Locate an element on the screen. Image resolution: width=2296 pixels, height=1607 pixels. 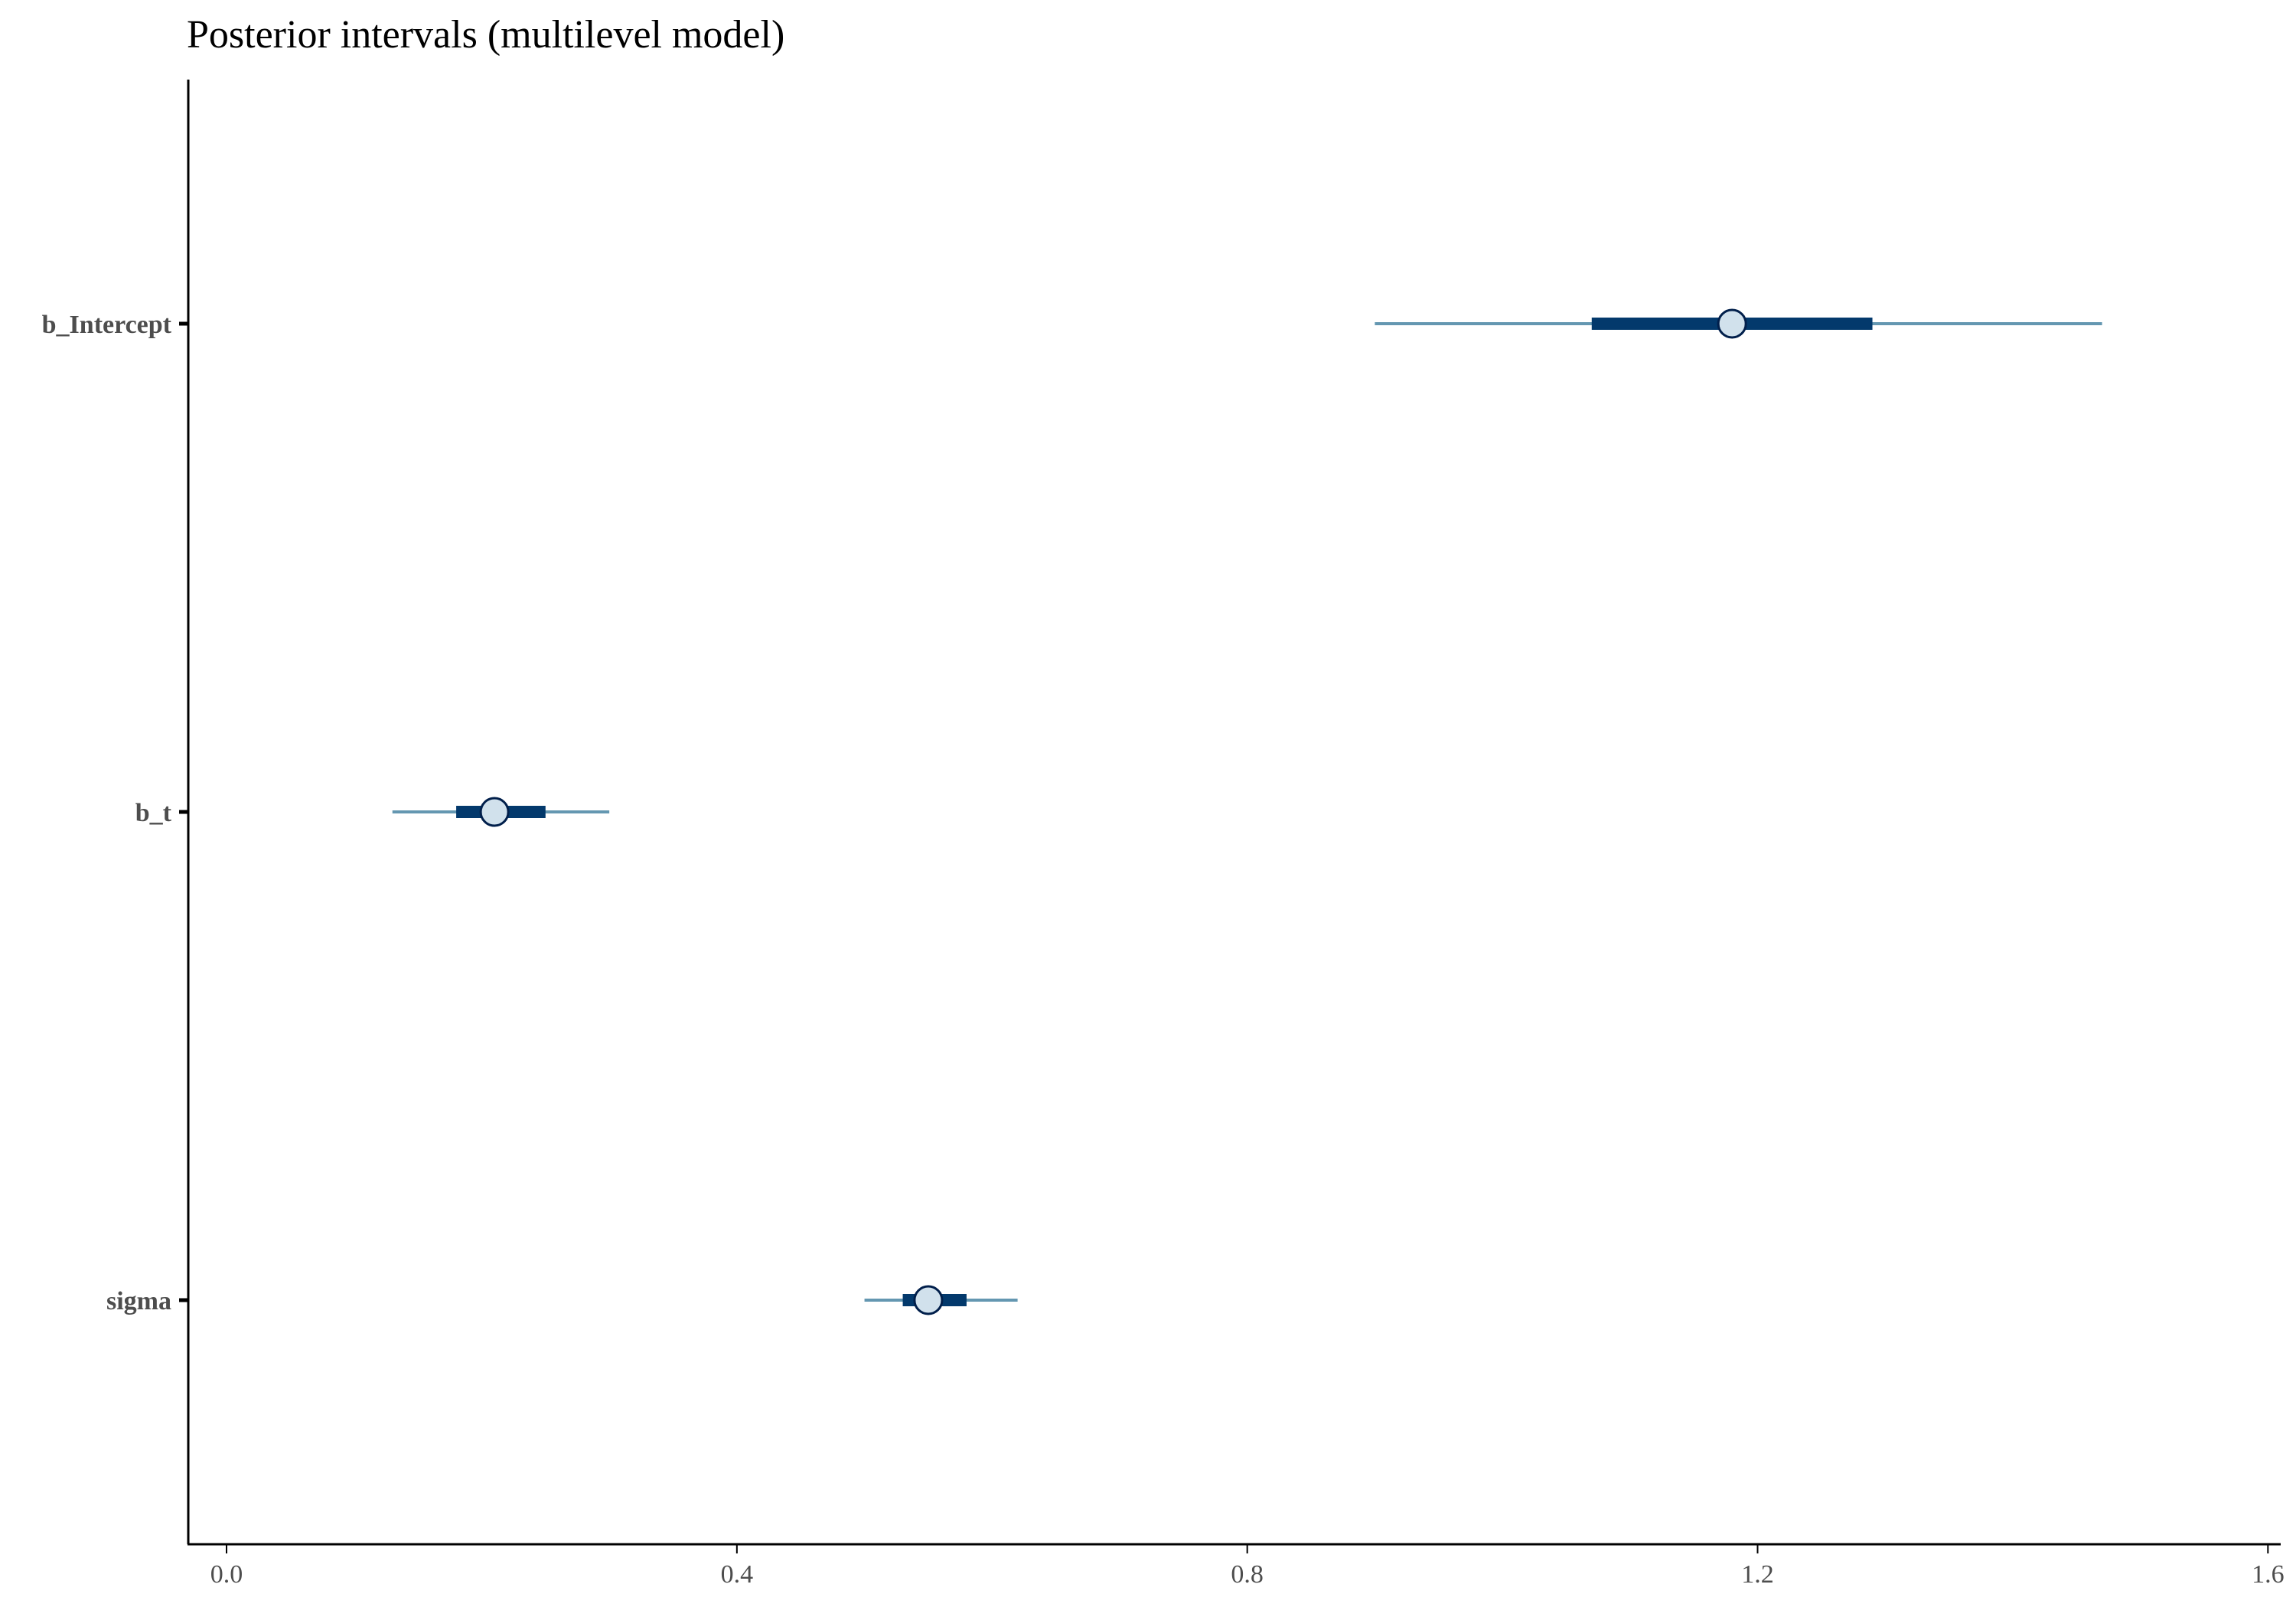
point-estimate-b_t is located at coordinates (494, 812).